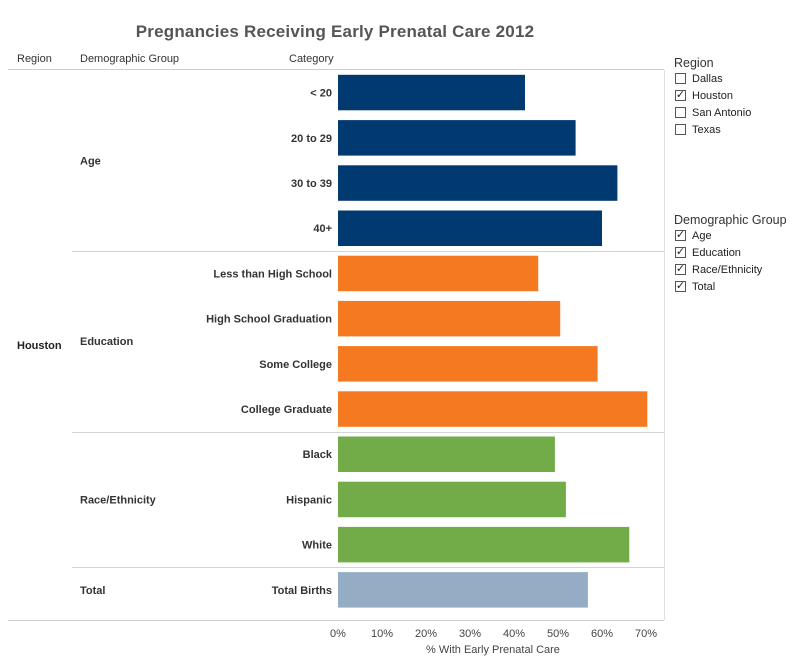  Describe the element at coordinates (646, 634) in the screenshot. I see `x-tick-label: 70%` at that location.